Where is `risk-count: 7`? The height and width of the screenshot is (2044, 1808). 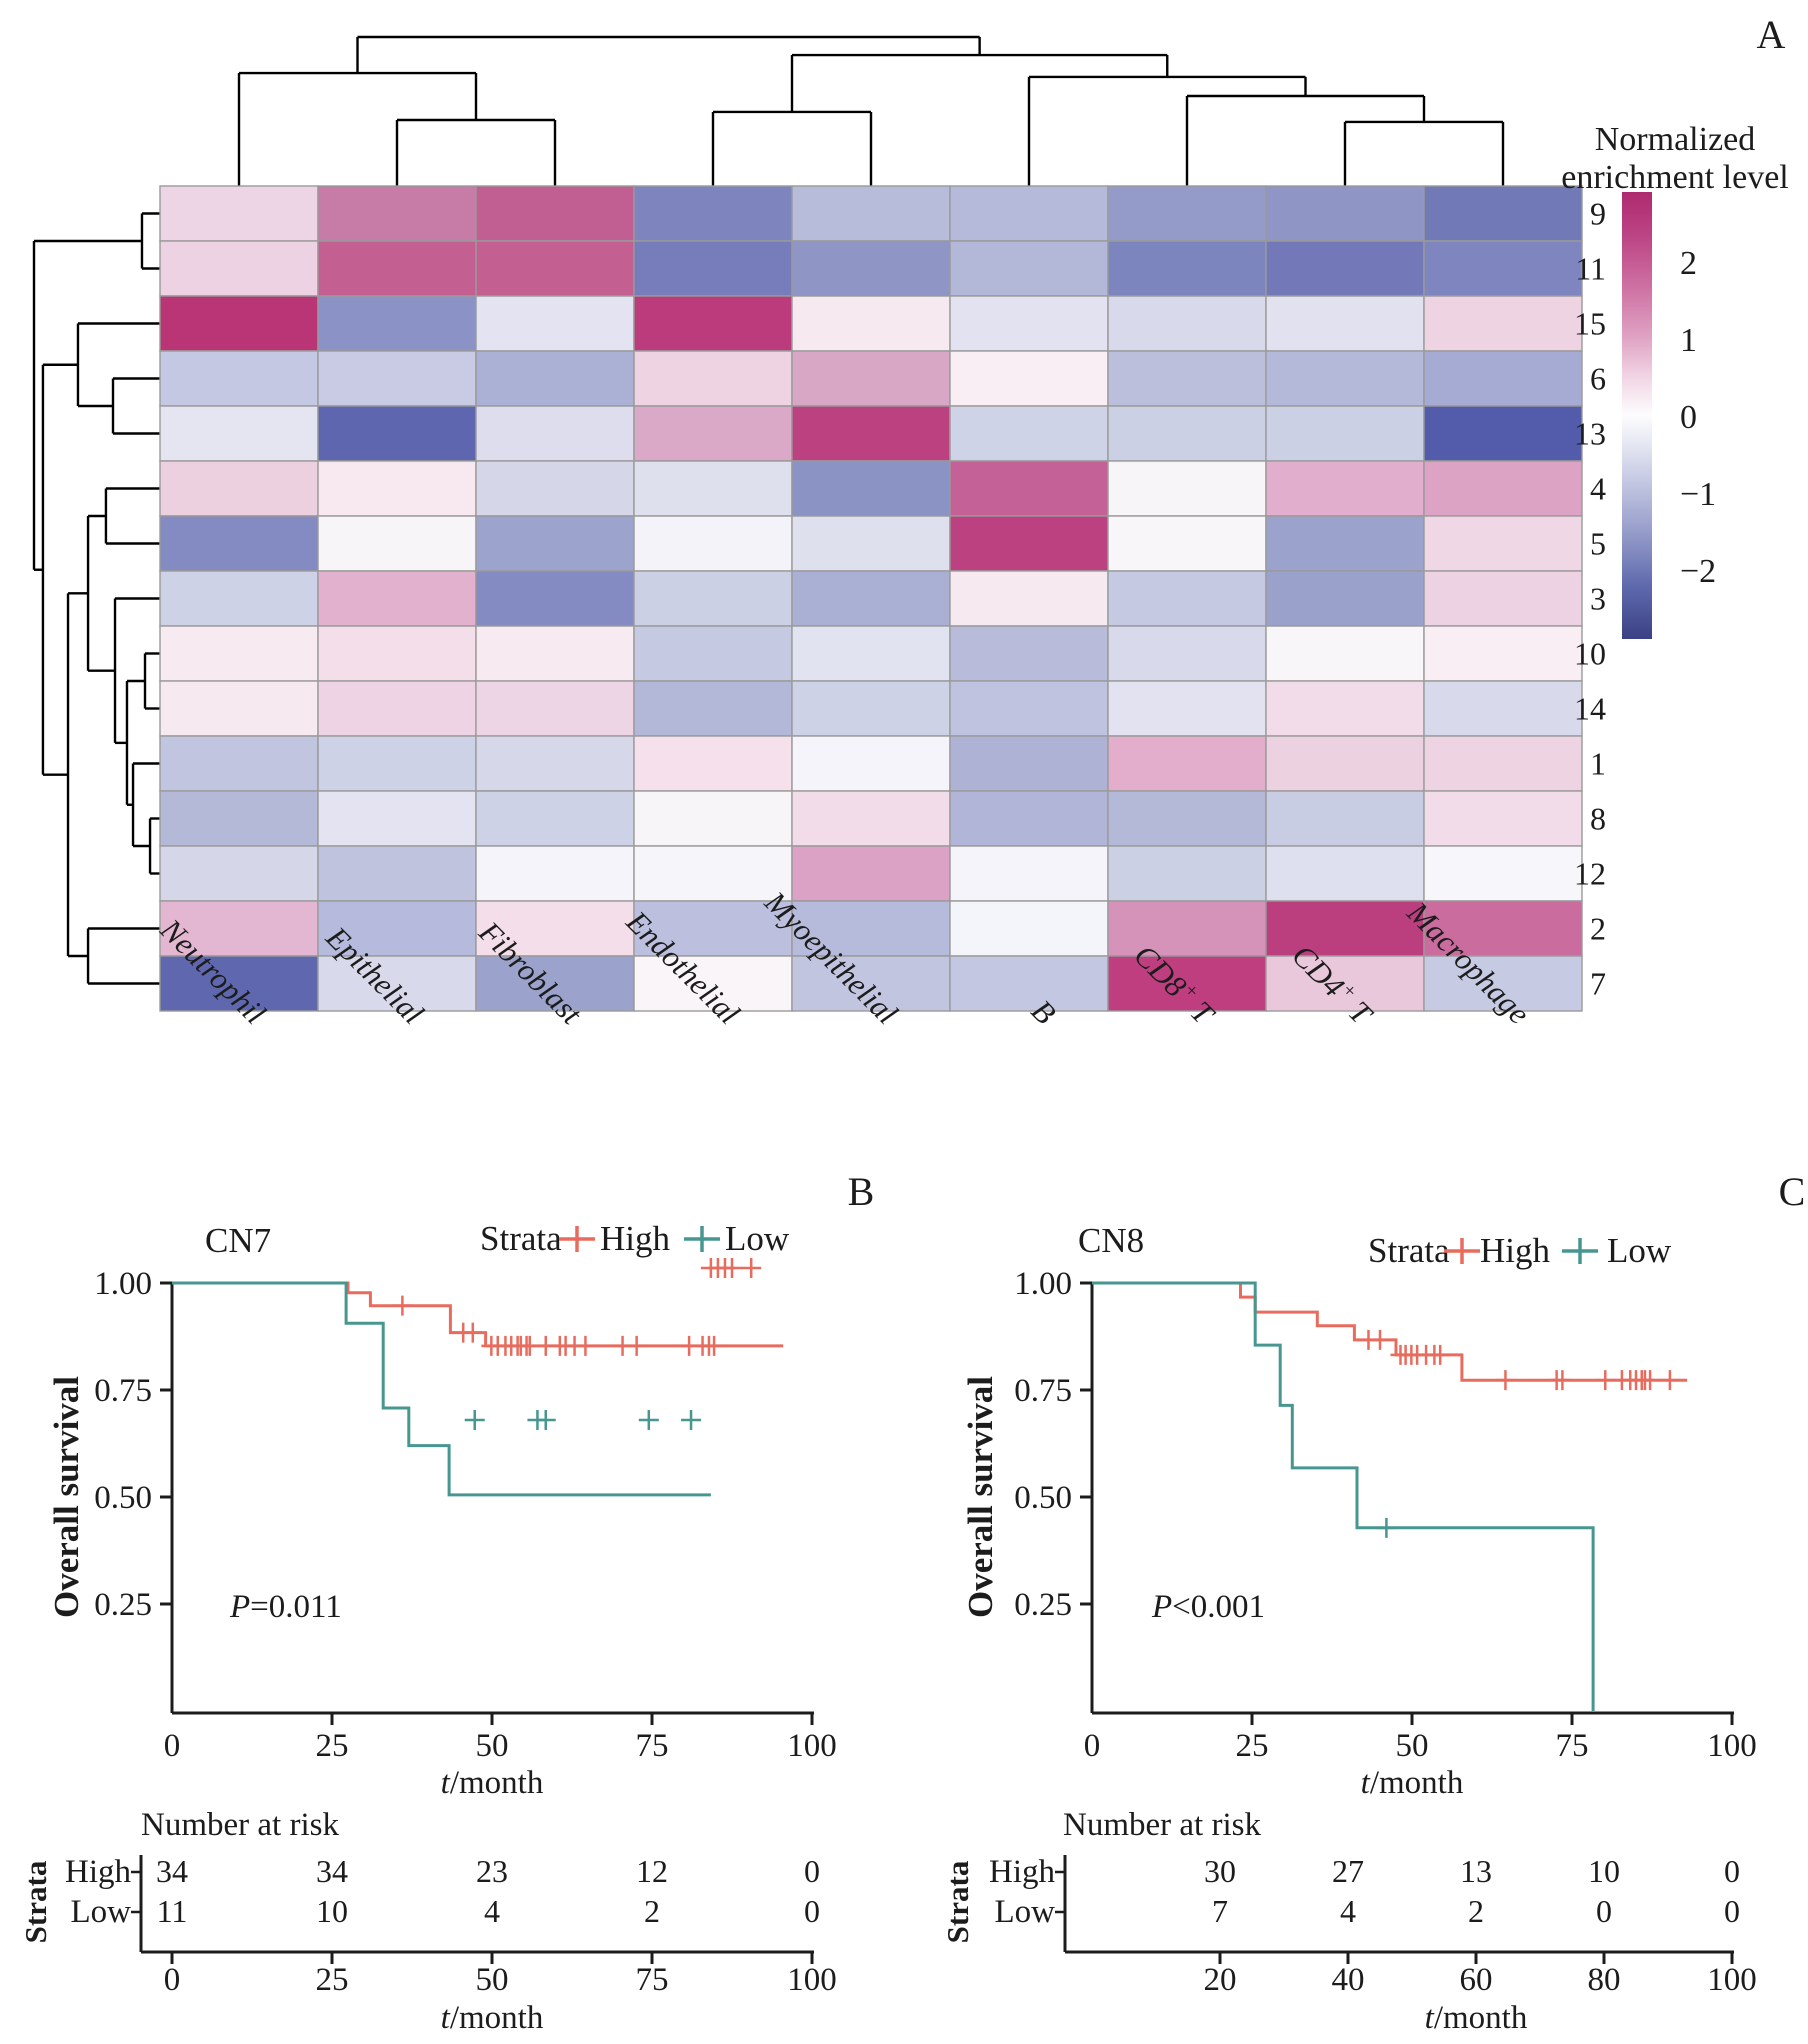
risk-count: 7 is located at coordinates (1220, 1911).